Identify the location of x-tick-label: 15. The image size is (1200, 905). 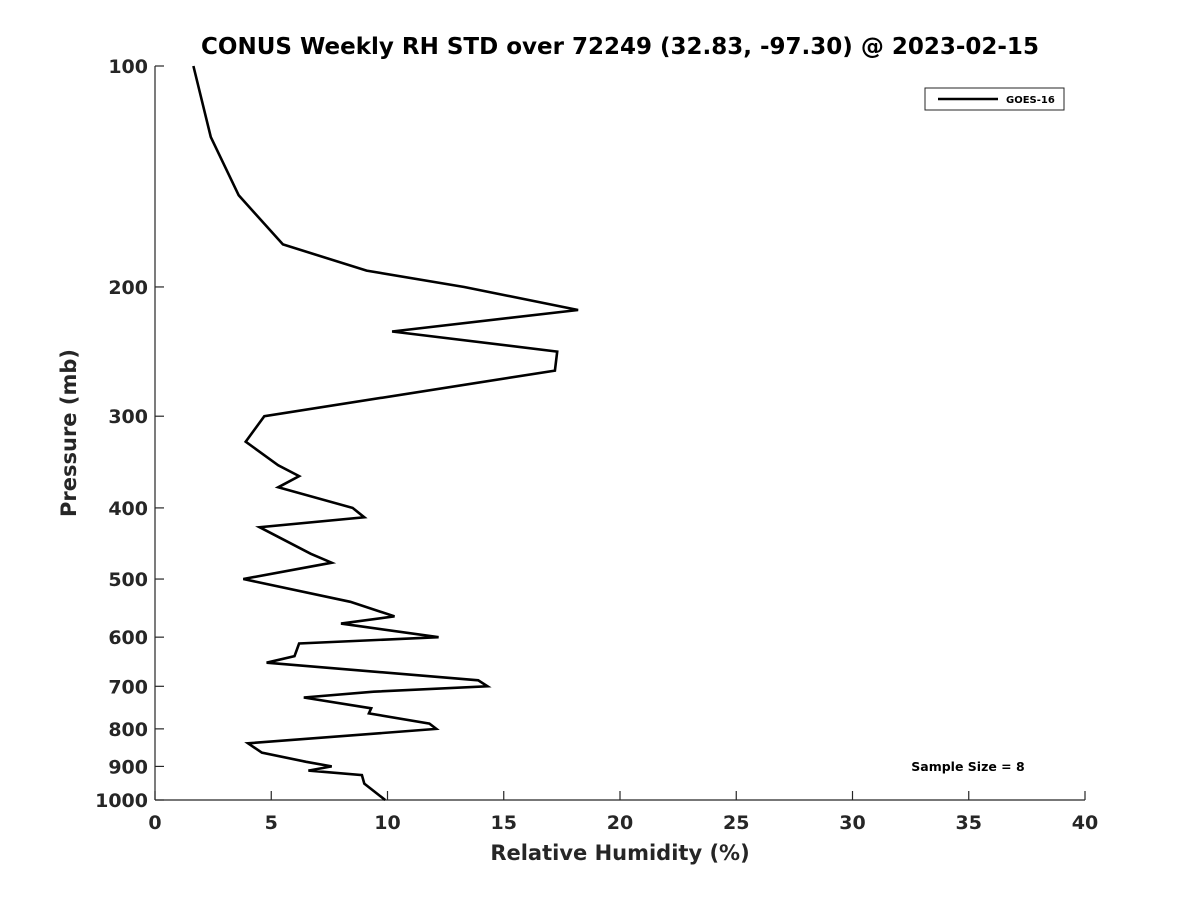
(504, 823).